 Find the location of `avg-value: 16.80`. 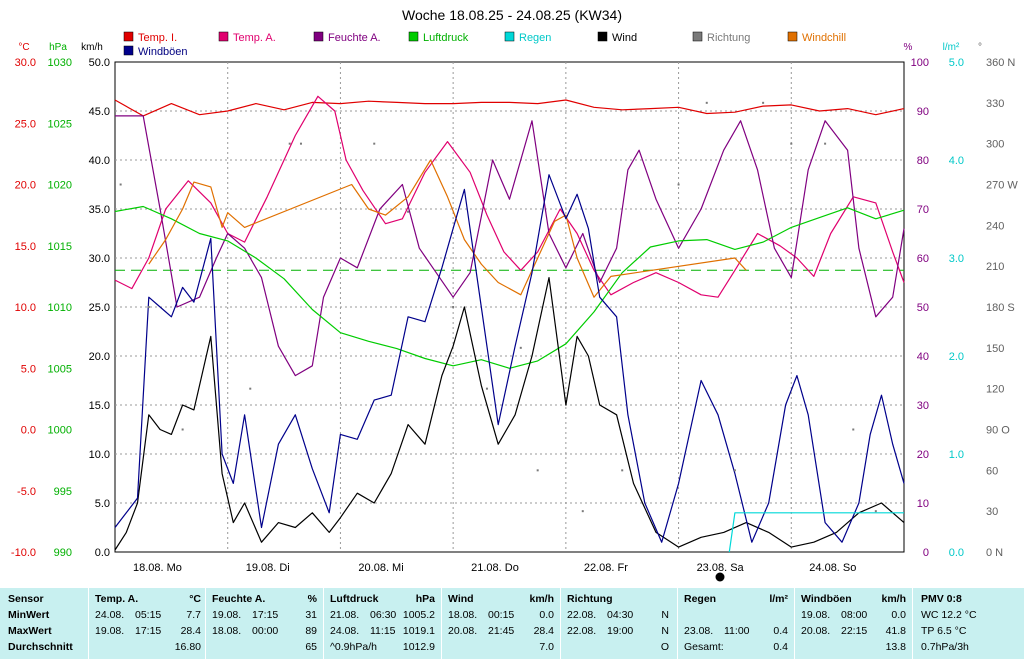

avg-value: 16.80 is located at coordinates (187, 647).